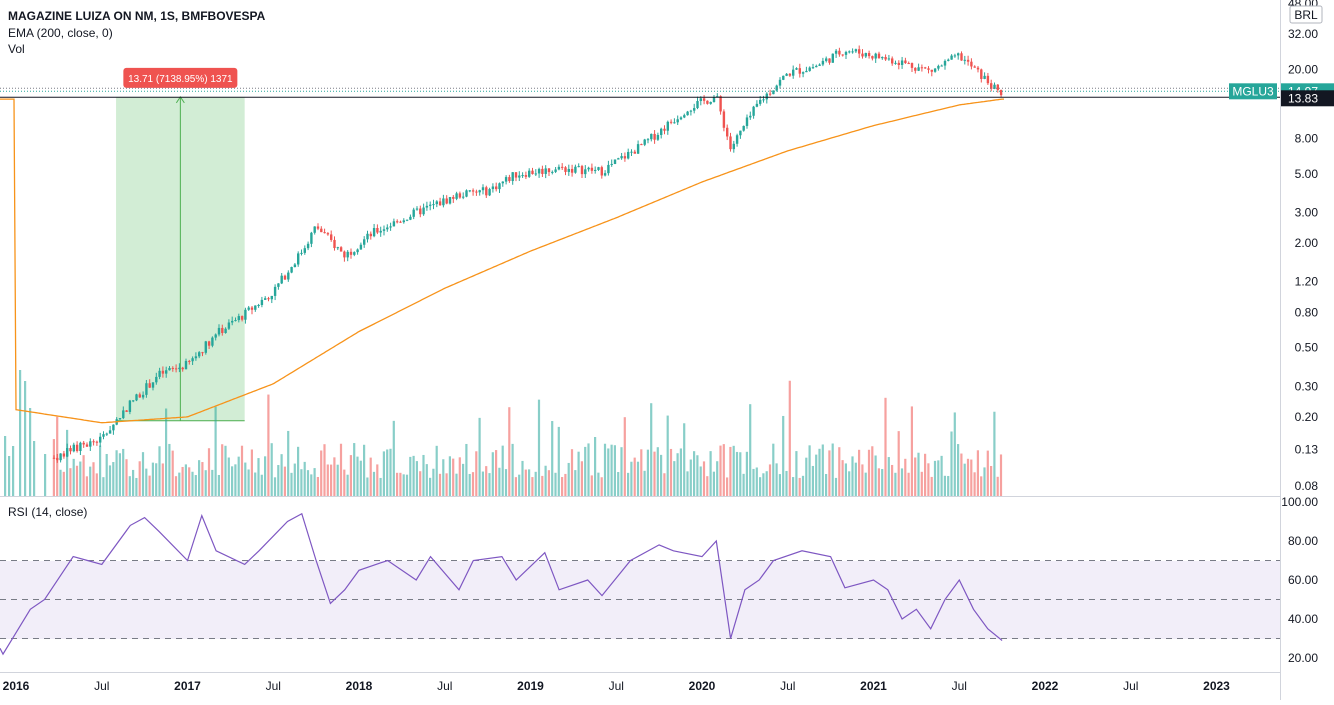 This screenshot has height=705, width=1334. Describe the element at coordinates (180, 77) in the screenshot. I see `measure-label-bg` at that location.